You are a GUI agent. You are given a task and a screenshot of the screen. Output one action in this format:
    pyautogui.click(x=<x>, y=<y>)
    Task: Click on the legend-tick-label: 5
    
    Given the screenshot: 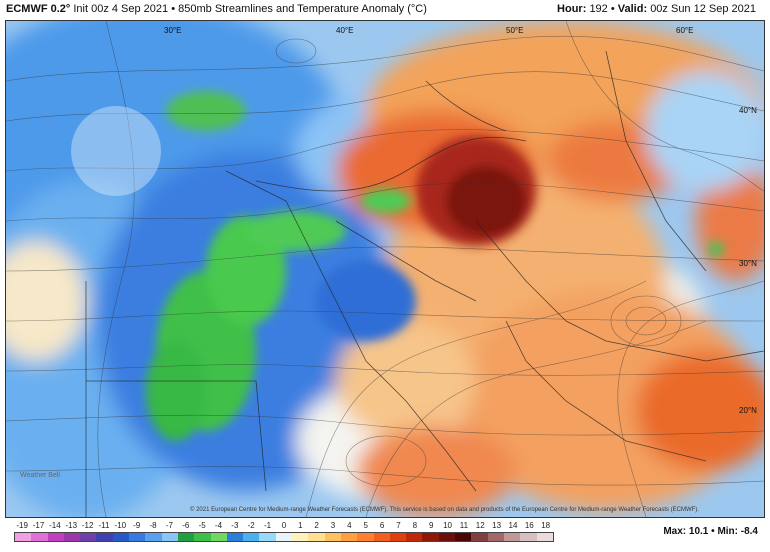 What is the action you would take?
    pyautogui.click(x=365, y=525)
    